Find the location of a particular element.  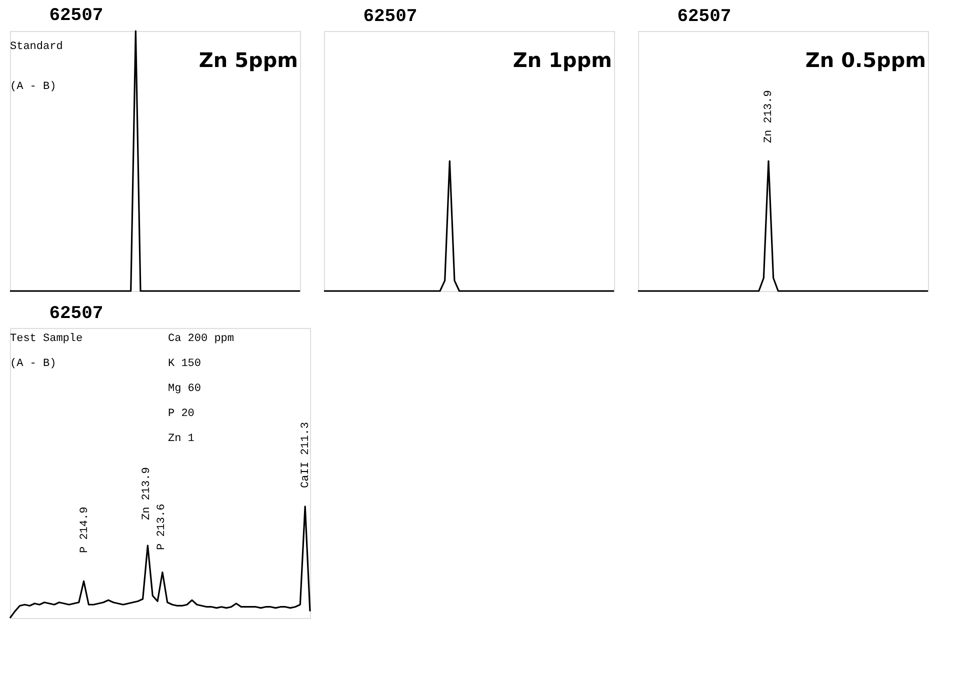

text: CaII 211.3 is located at coordinates (306, 455).